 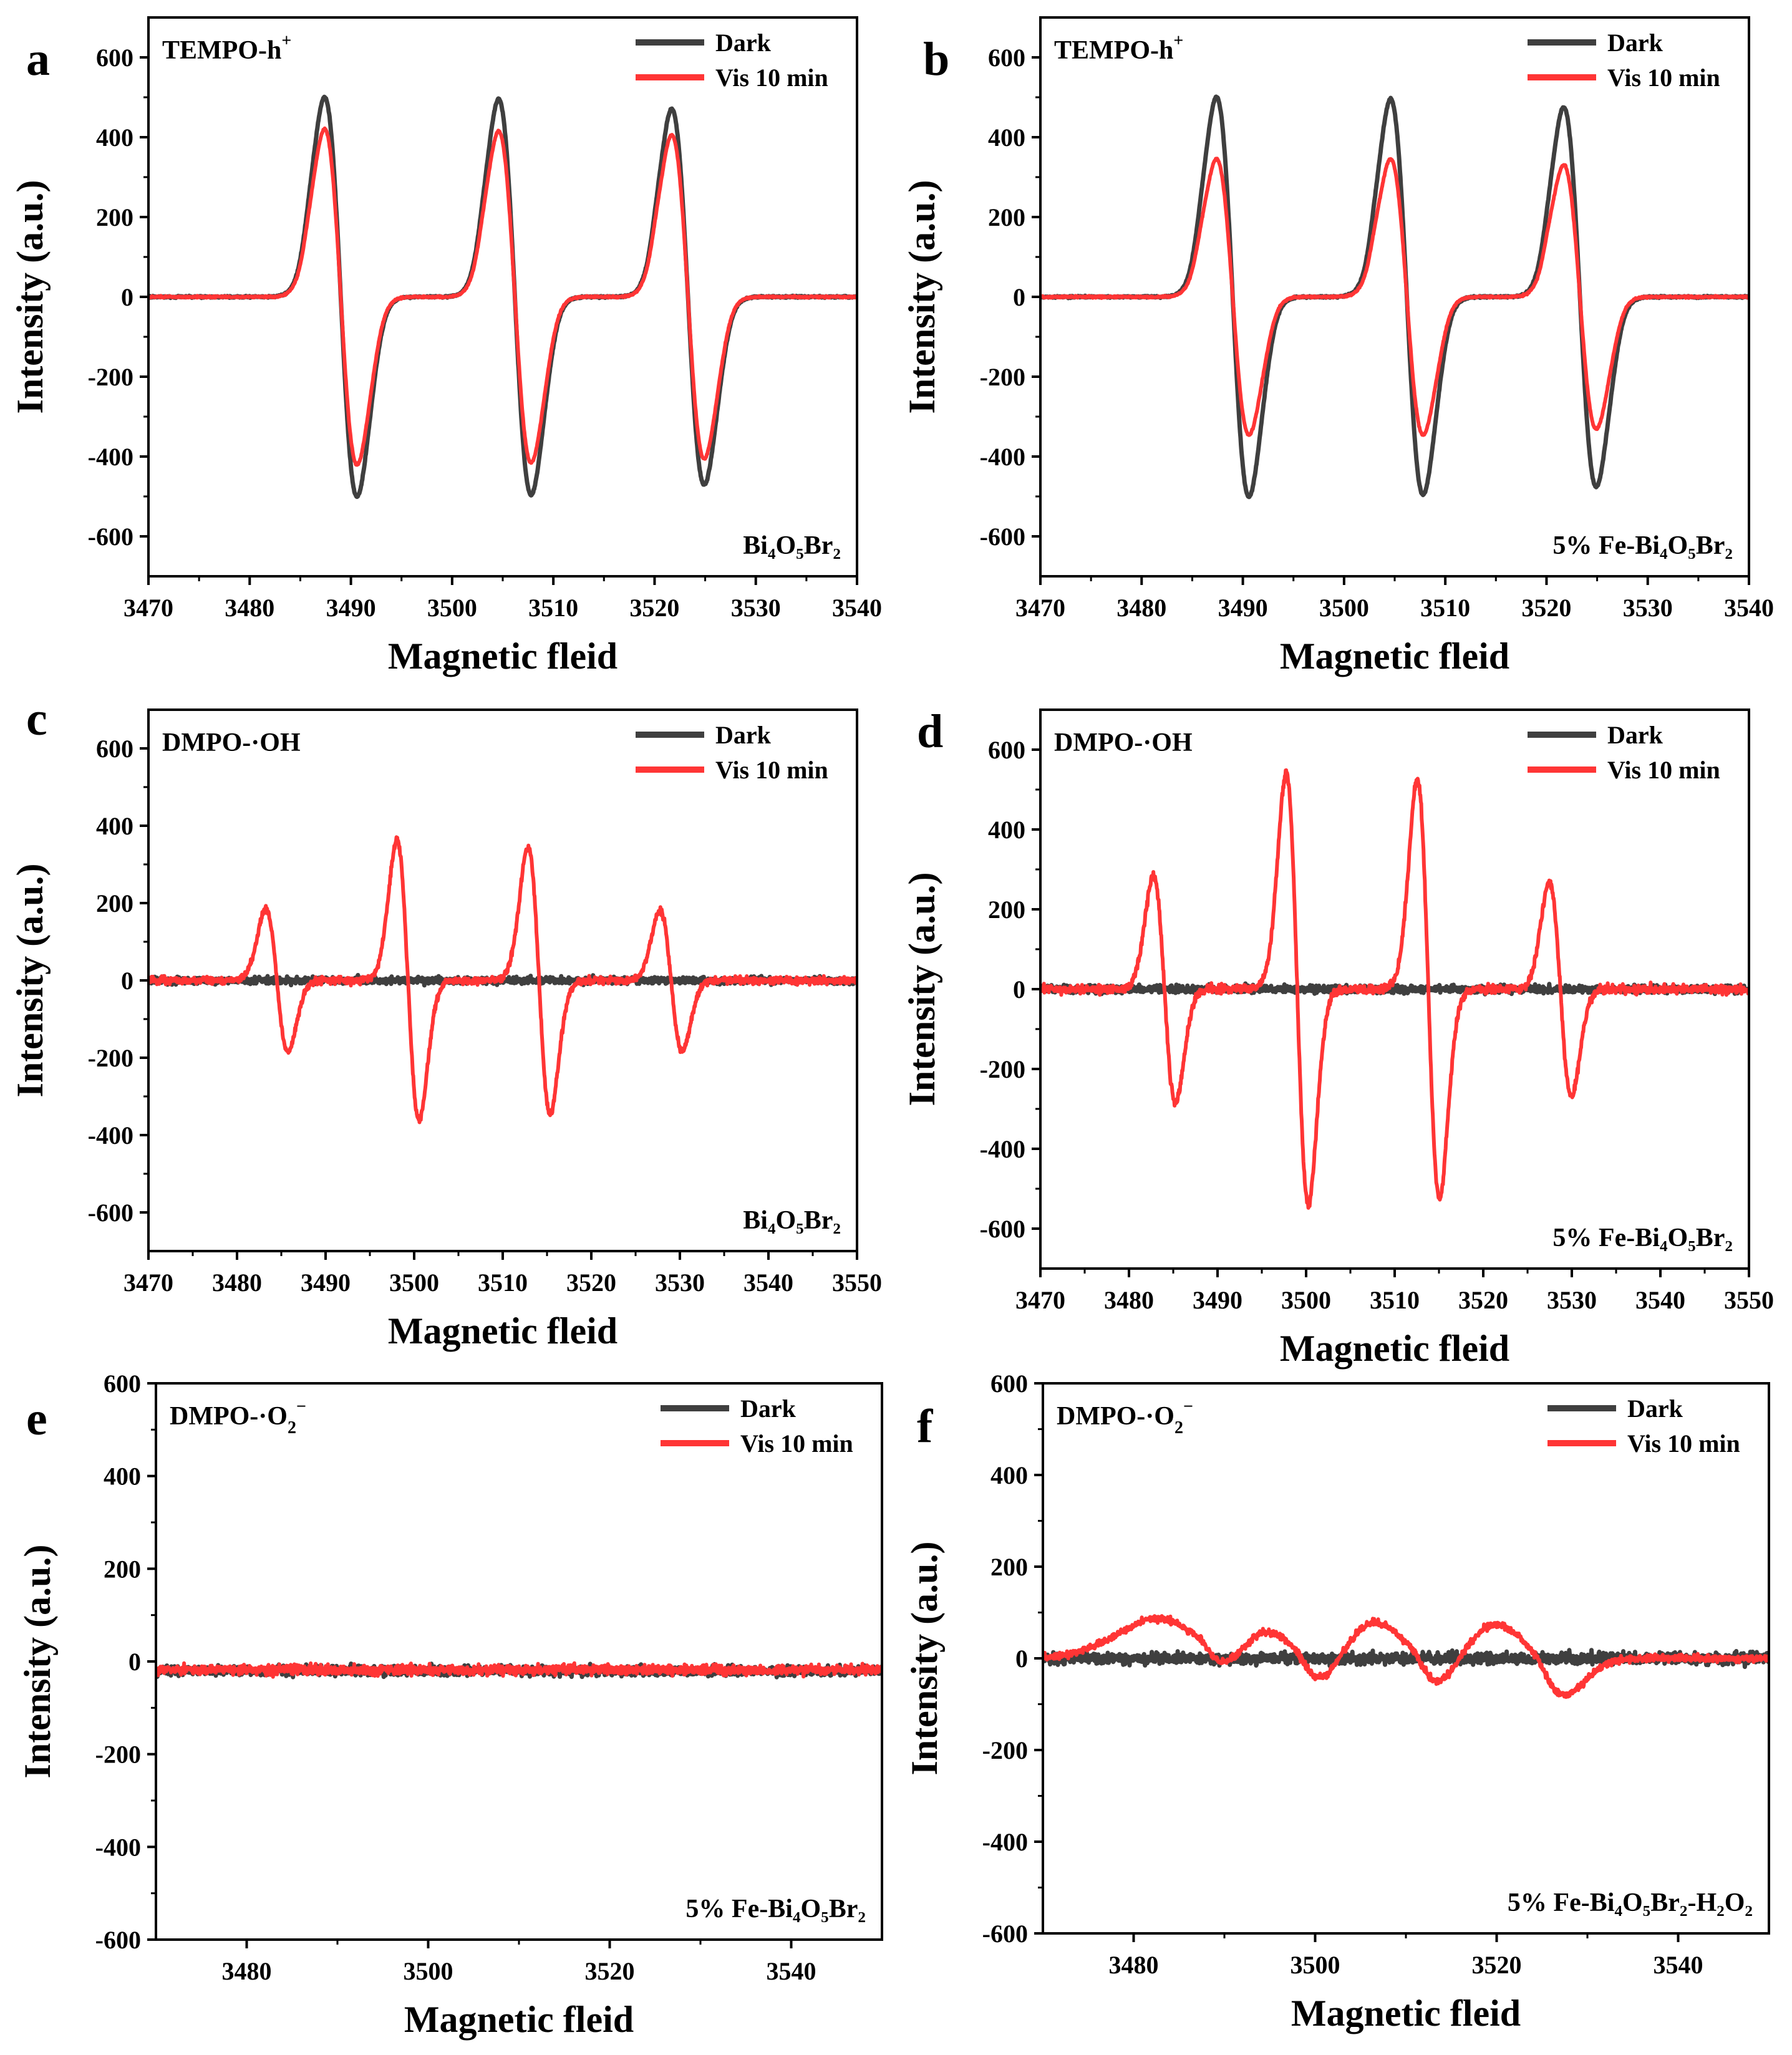 I want to click on series-vis-line-d, so click(x=1394, y=989).